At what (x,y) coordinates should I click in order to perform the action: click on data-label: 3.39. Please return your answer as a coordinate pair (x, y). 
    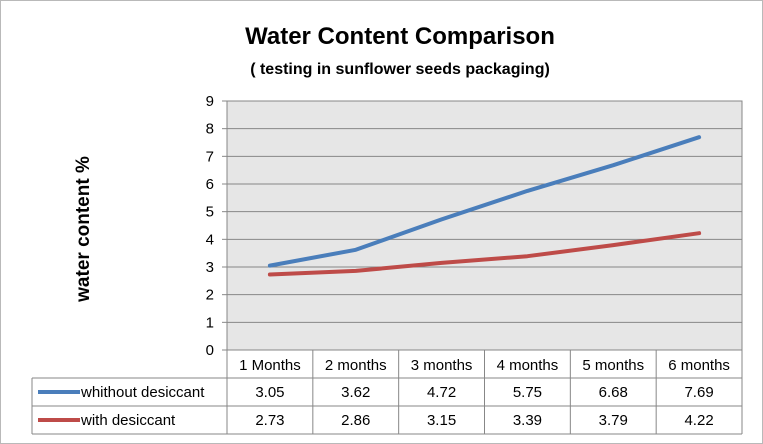
    Looking at the image, I should click on (527, 420).